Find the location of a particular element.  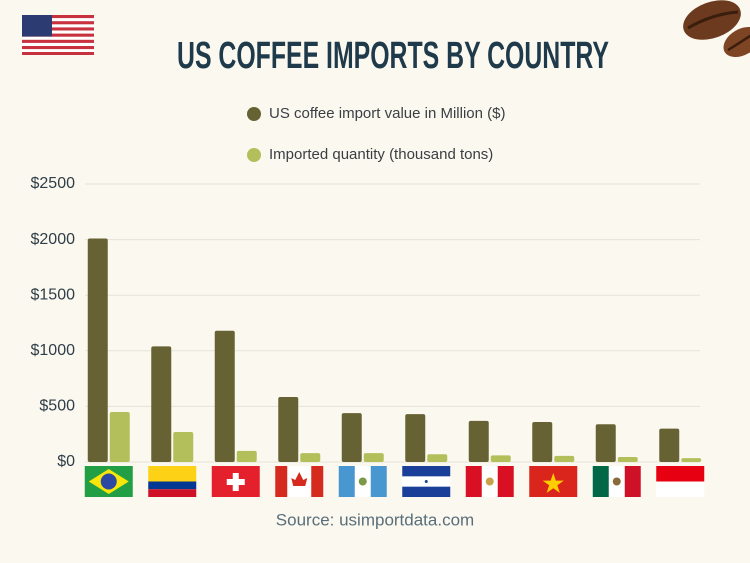

y-tick-label: $2000 is located at coordinates (53, 239).